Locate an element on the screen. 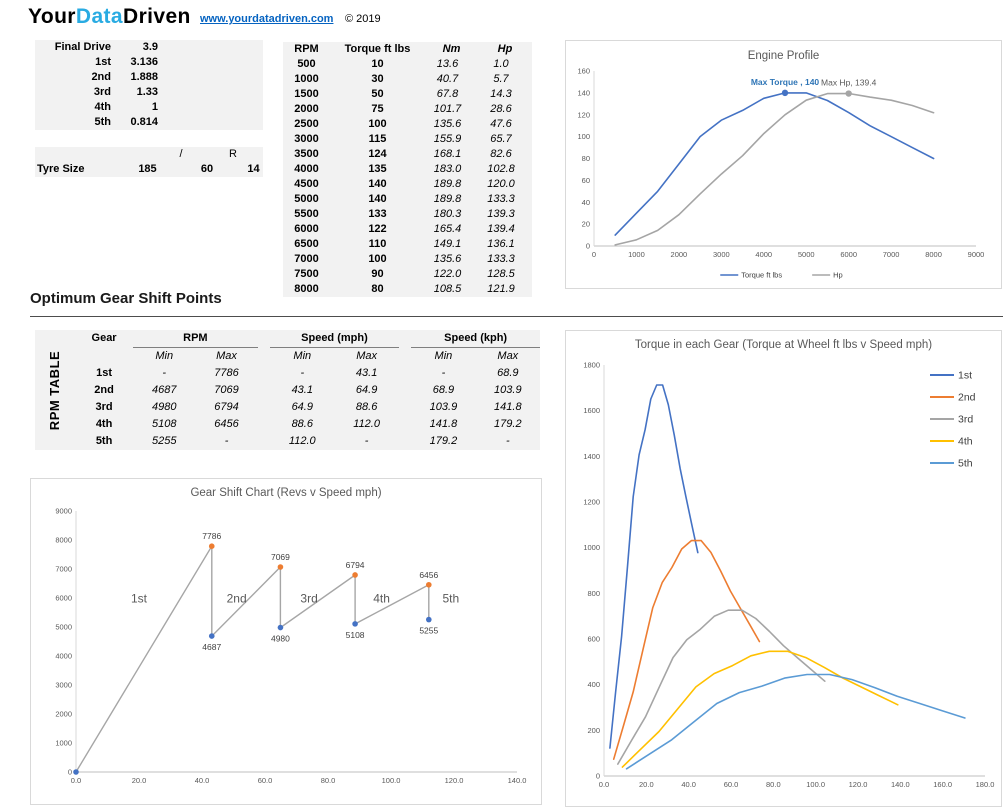 This screenshot has width=1005, height=809. site-link: www.yourdatadriven.com is located at coordinates (267, 19).